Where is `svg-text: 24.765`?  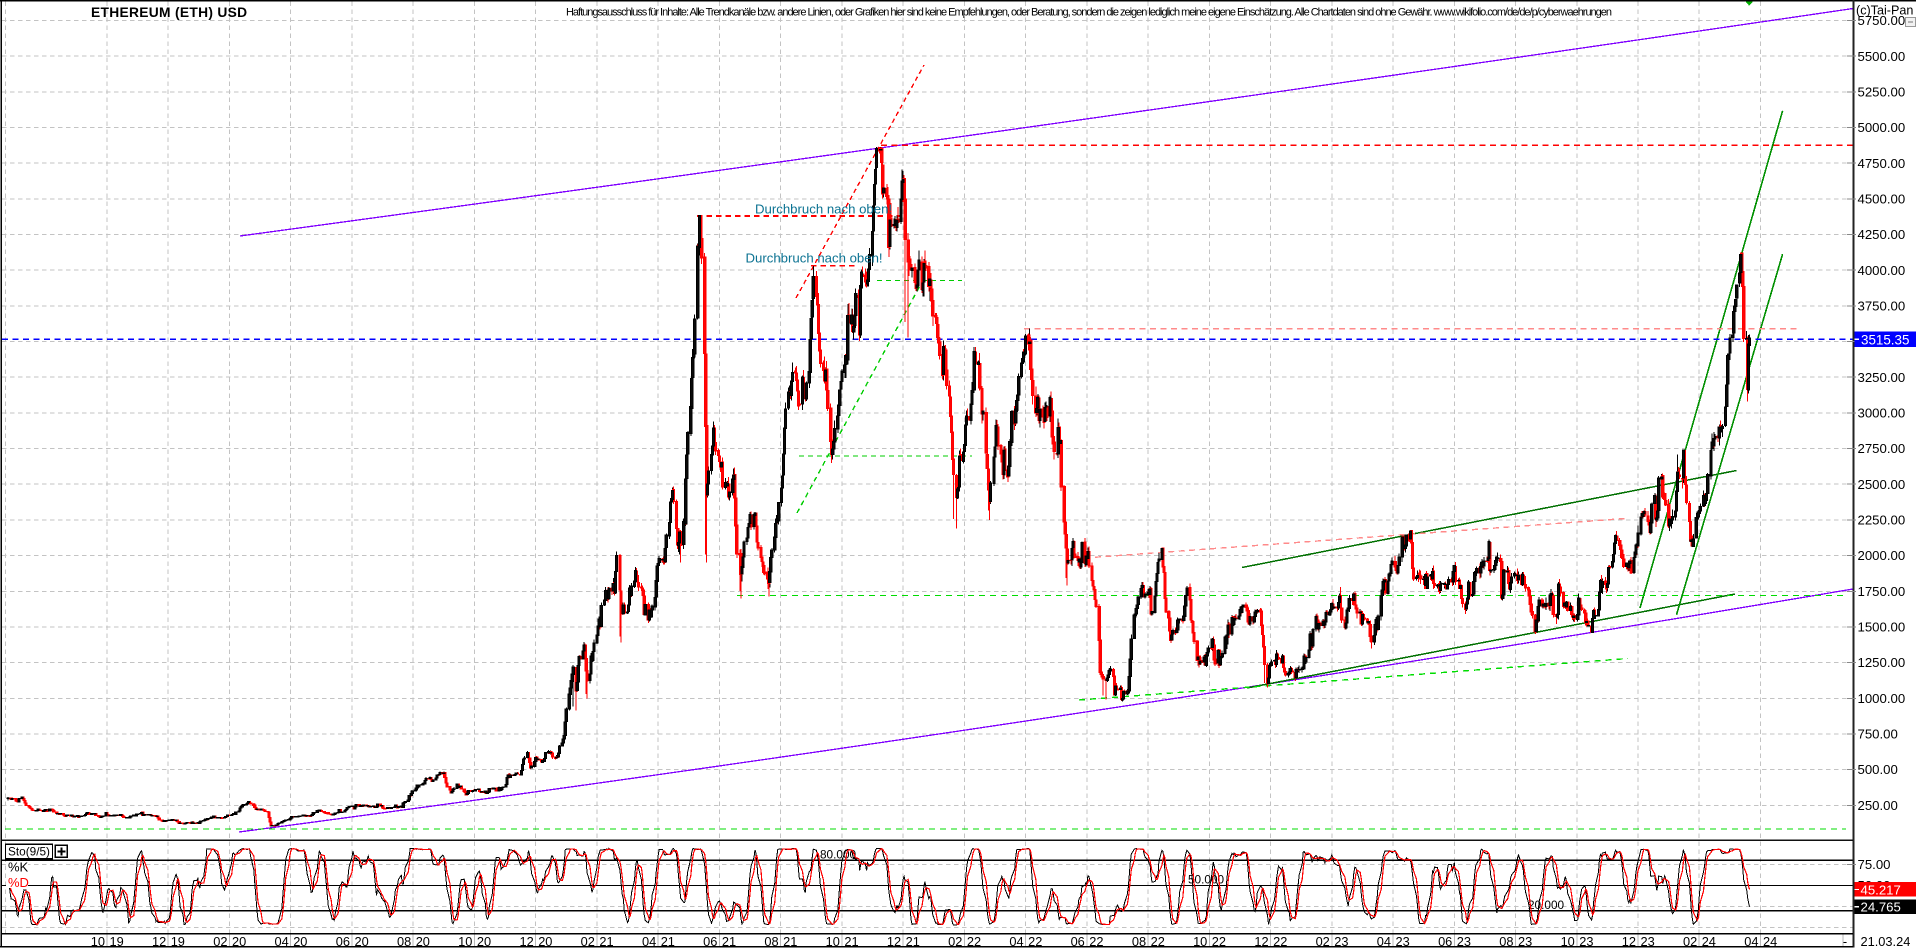 svg-text: 24.765 is located at coordinates (1881, 907).